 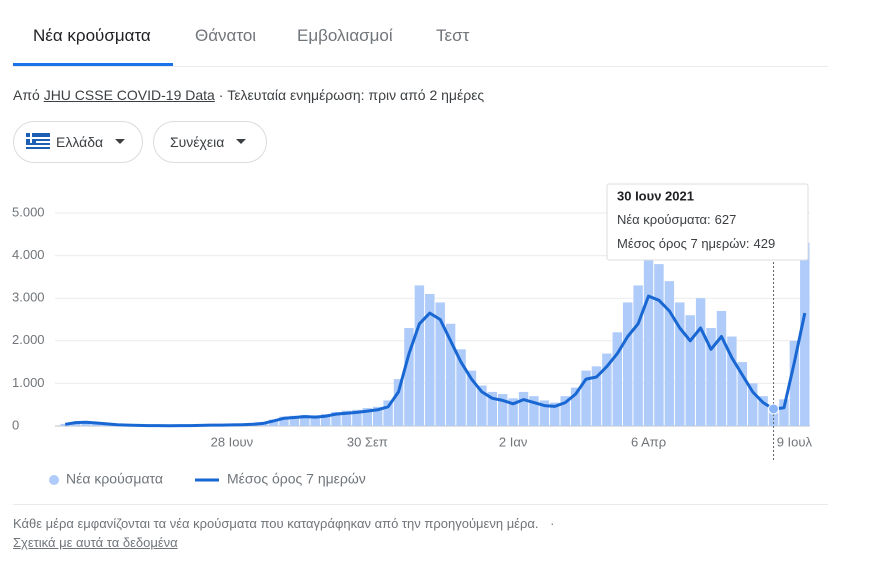 What do you see at coordinates (453, 35) in the screenshot?
I see `tab: Τεστ` at bounding box center [453, 35].